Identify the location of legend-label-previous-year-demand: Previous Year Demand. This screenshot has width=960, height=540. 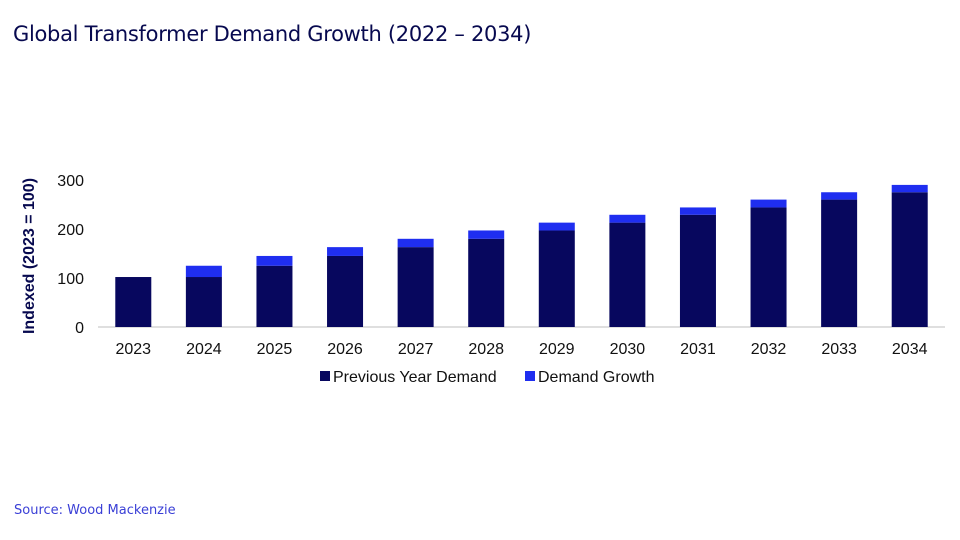
(415, 377).